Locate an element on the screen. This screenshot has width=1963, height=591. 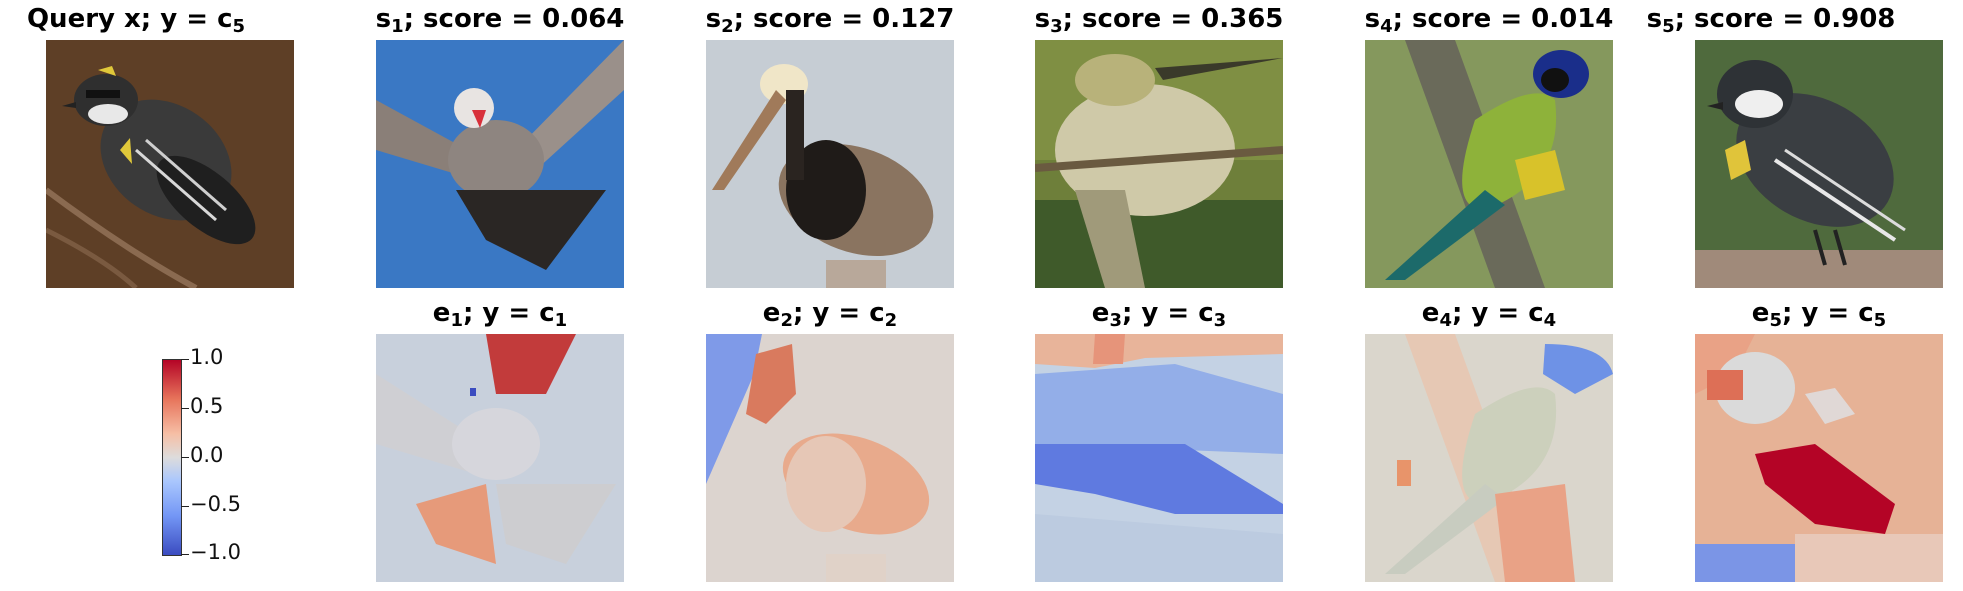
explanation-3-heatmap is located at coordinates (1159, 458).